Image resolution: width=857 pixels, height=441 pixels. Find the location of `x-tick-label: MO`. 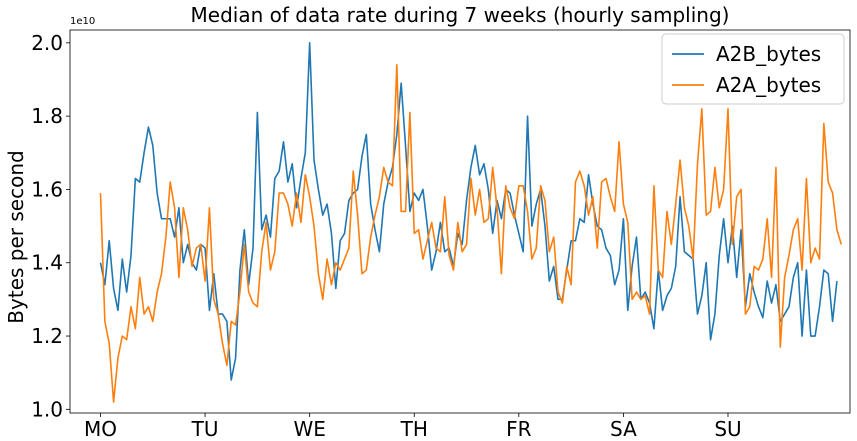

x-tick-label: MO is located at coordinates (100, 429).